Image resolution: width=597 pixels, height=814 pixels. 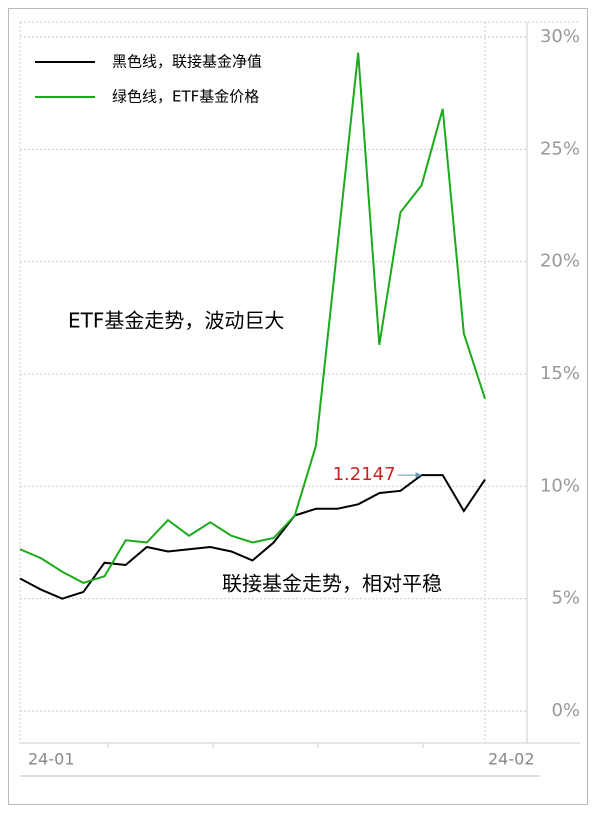 I want to click on annotation: 联接基金走势，相对平稳, so click(x=332, y=584).